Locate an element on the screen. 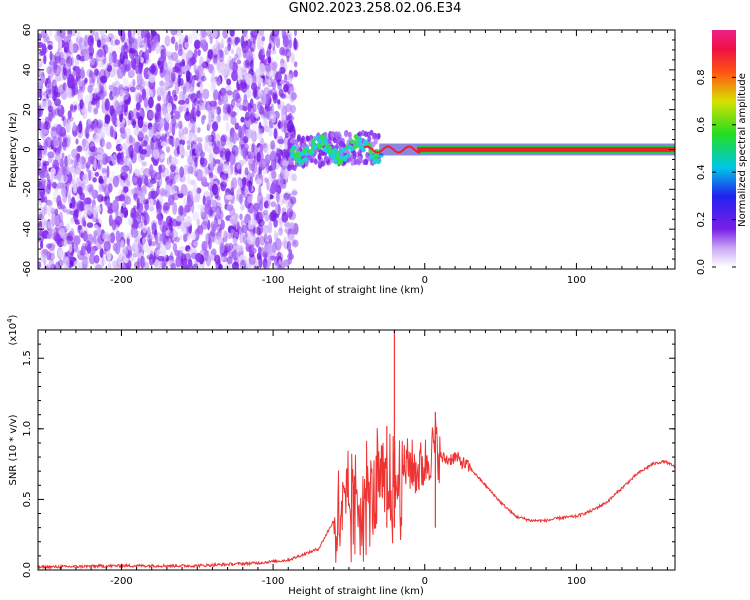 The width and height of the screenshot is (750, 600). y-axis-label: Frequency (Hz) is located at coordinates (13, 150).